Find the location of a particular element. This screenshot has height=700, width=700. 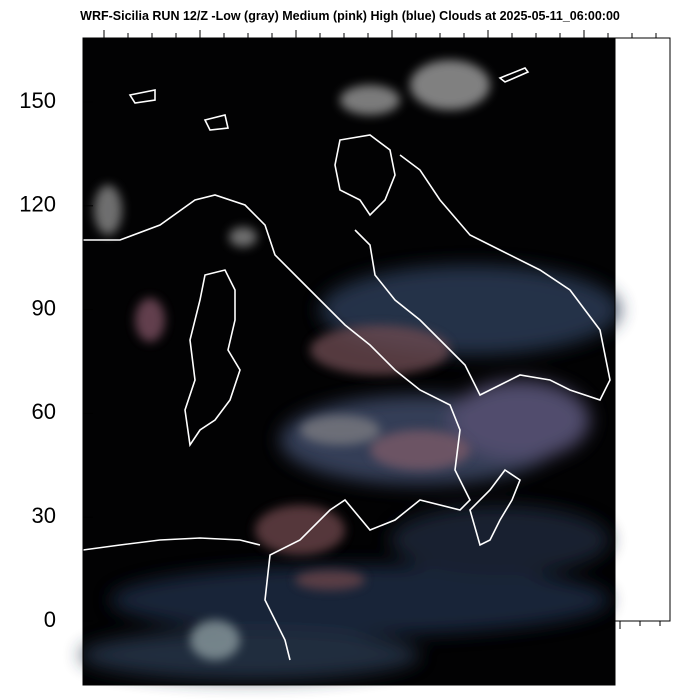

y-tick-label: 90 is located at coordinates (44, 307).